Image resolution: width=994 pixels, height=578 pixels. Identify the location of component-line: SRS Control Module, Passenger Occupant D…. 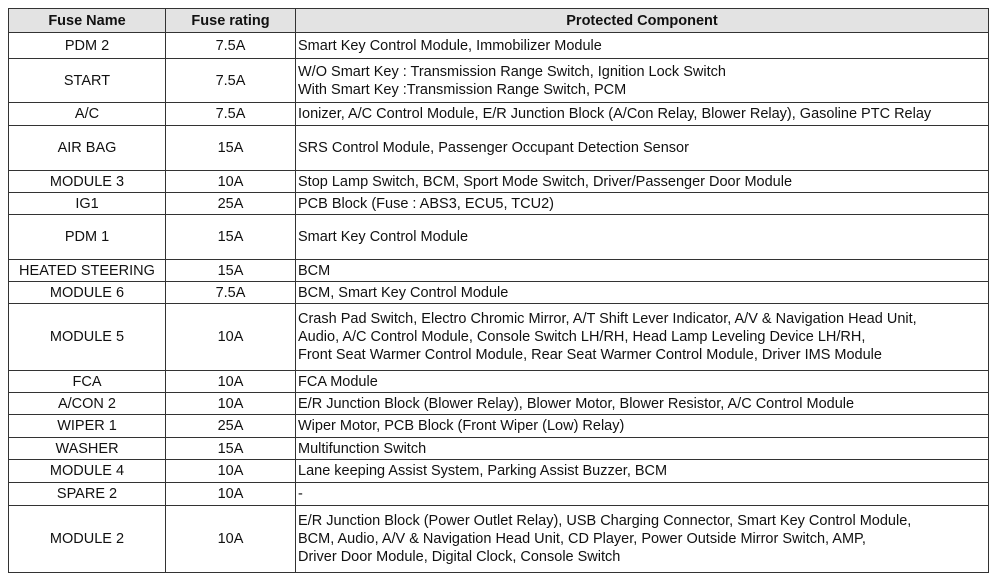
(493, 148).